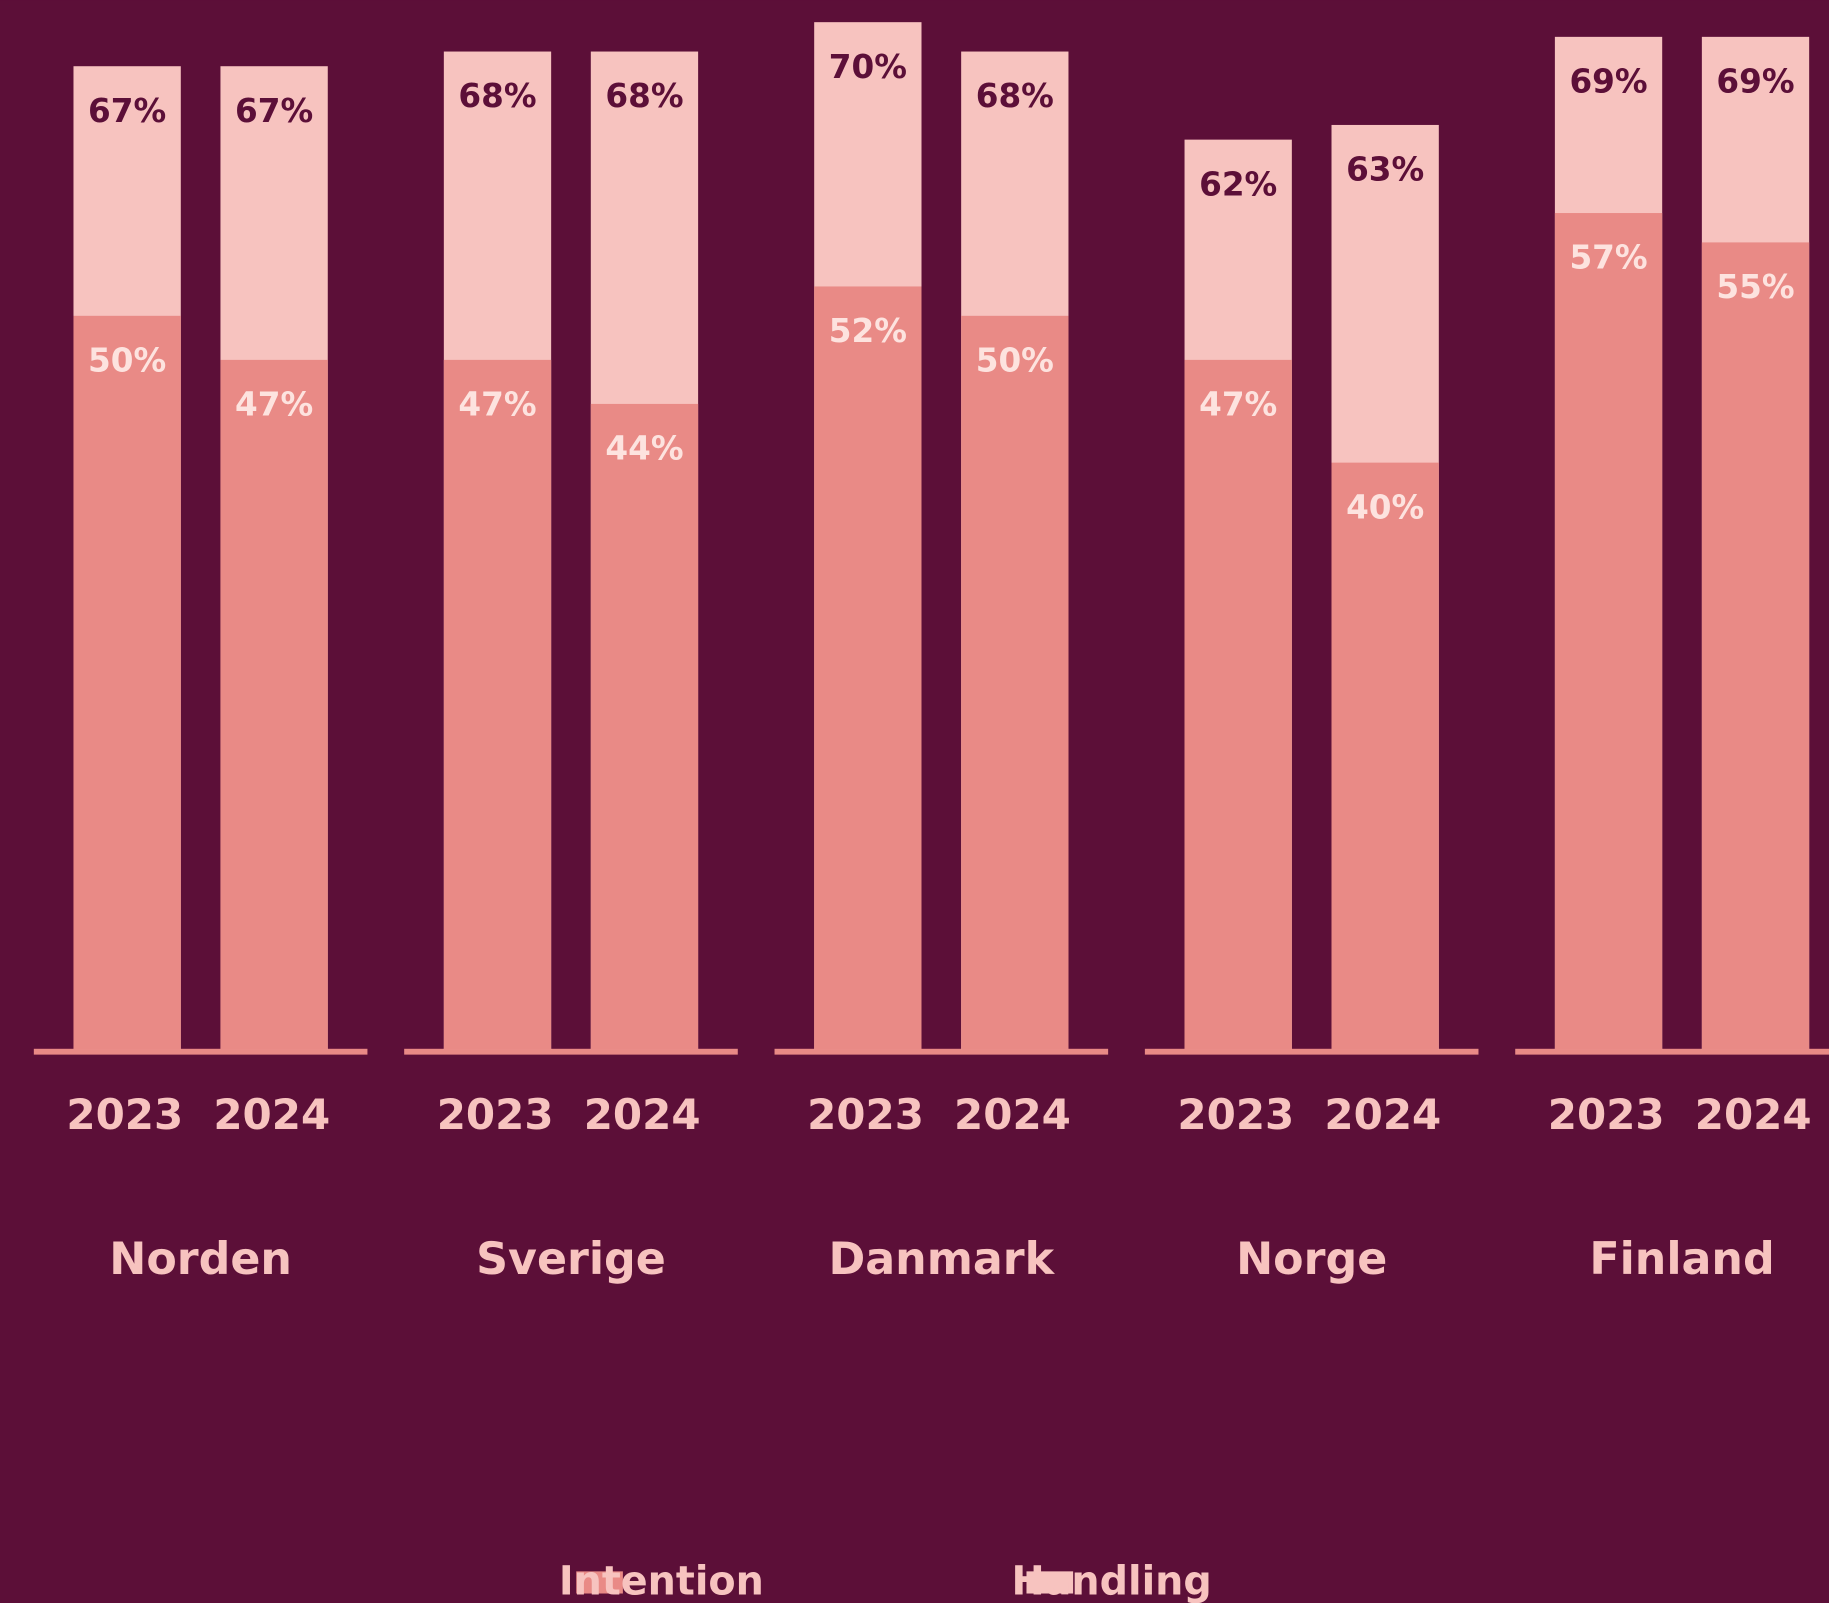  I want to click on group-label: Finland, so click(1681, 1259).